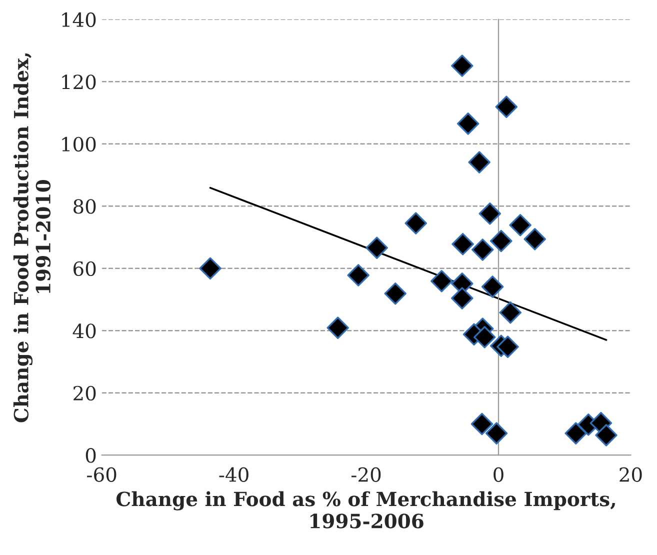 The image size is (657, 555). Describe the element at coordinates (233, 474) in the screenshot. I see `x-tick-label: -40` at that location.